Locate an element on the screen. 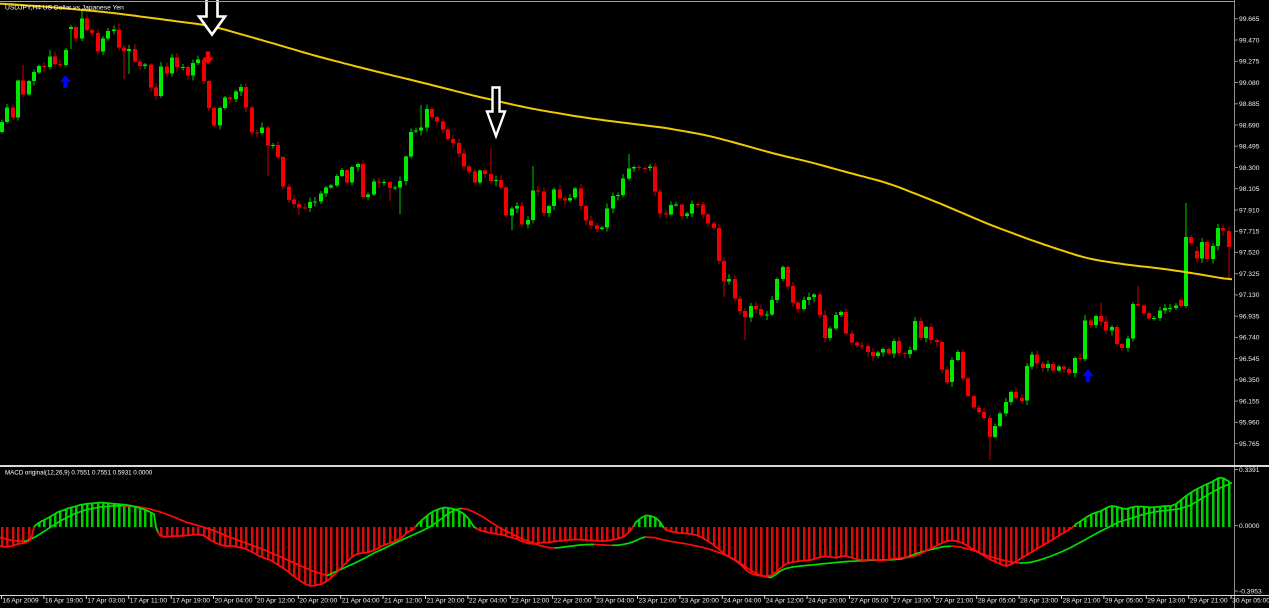  svg-text: 21 Apr 12:00 is located at coordinates (403, 601).